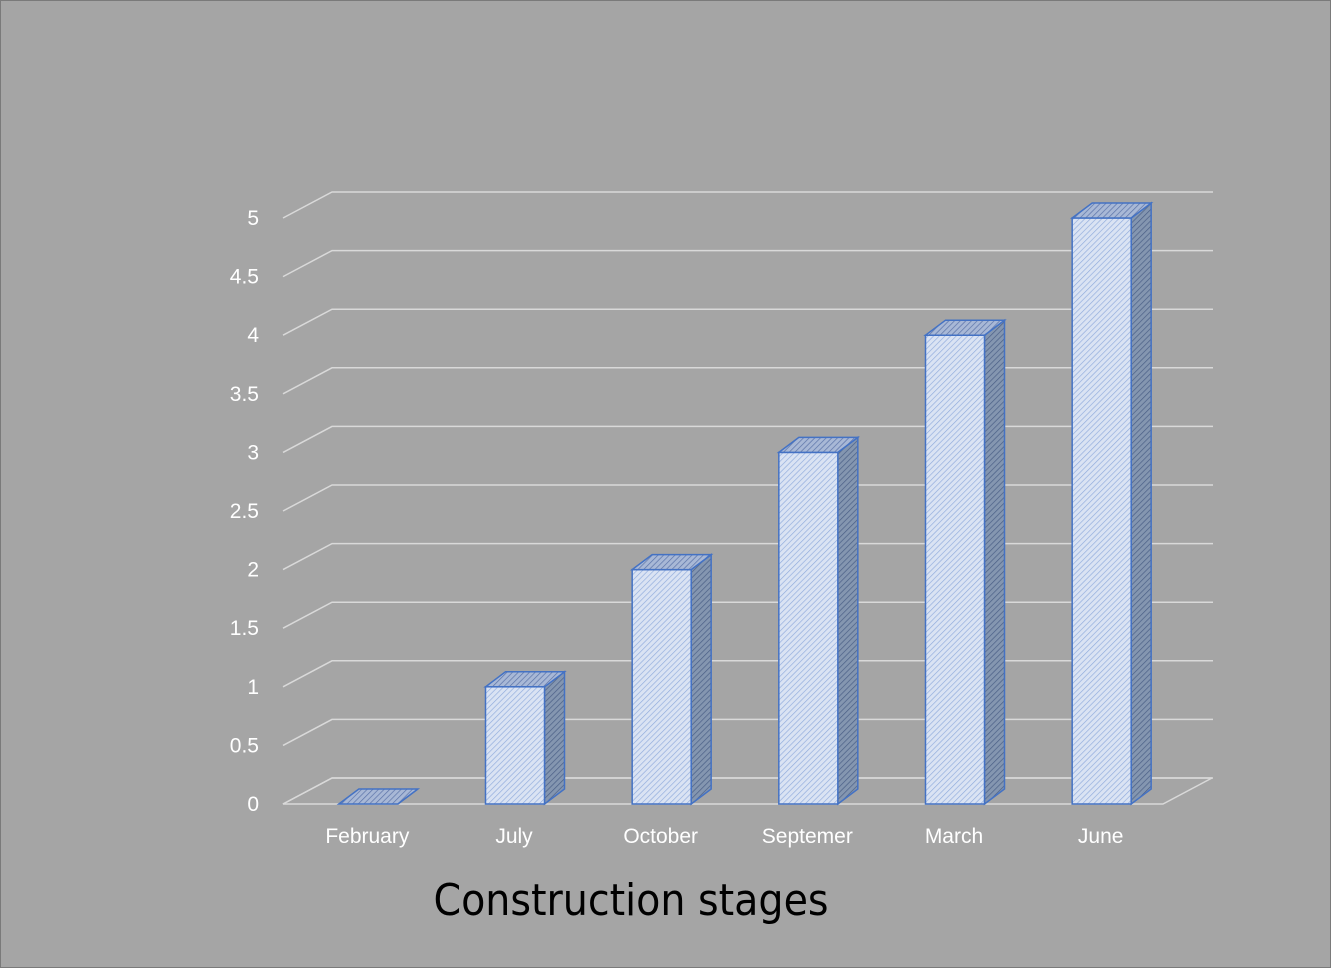  What do you see at coordinates (253, 452) in the screenshot?
I see `y-tick-label: 3` at bounding box center [253, 452].